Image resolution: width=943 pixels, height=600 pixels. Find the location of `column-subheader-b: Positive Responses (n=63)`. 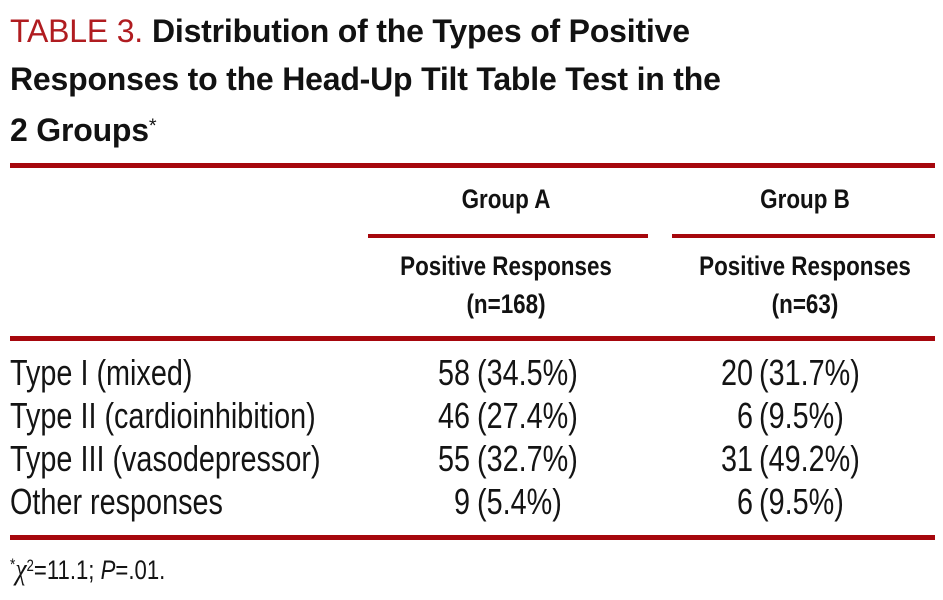

column-subheader-b: Positive Responses (n=63) is located at coordinates (805, 285).